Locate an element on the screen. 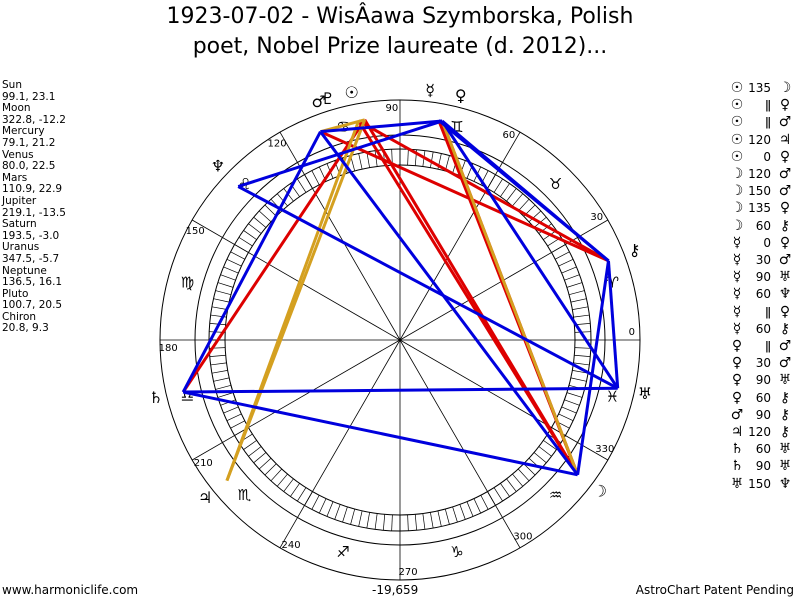  aspect-planet-2-icon: ♀ is located at coordinates (785, 242).